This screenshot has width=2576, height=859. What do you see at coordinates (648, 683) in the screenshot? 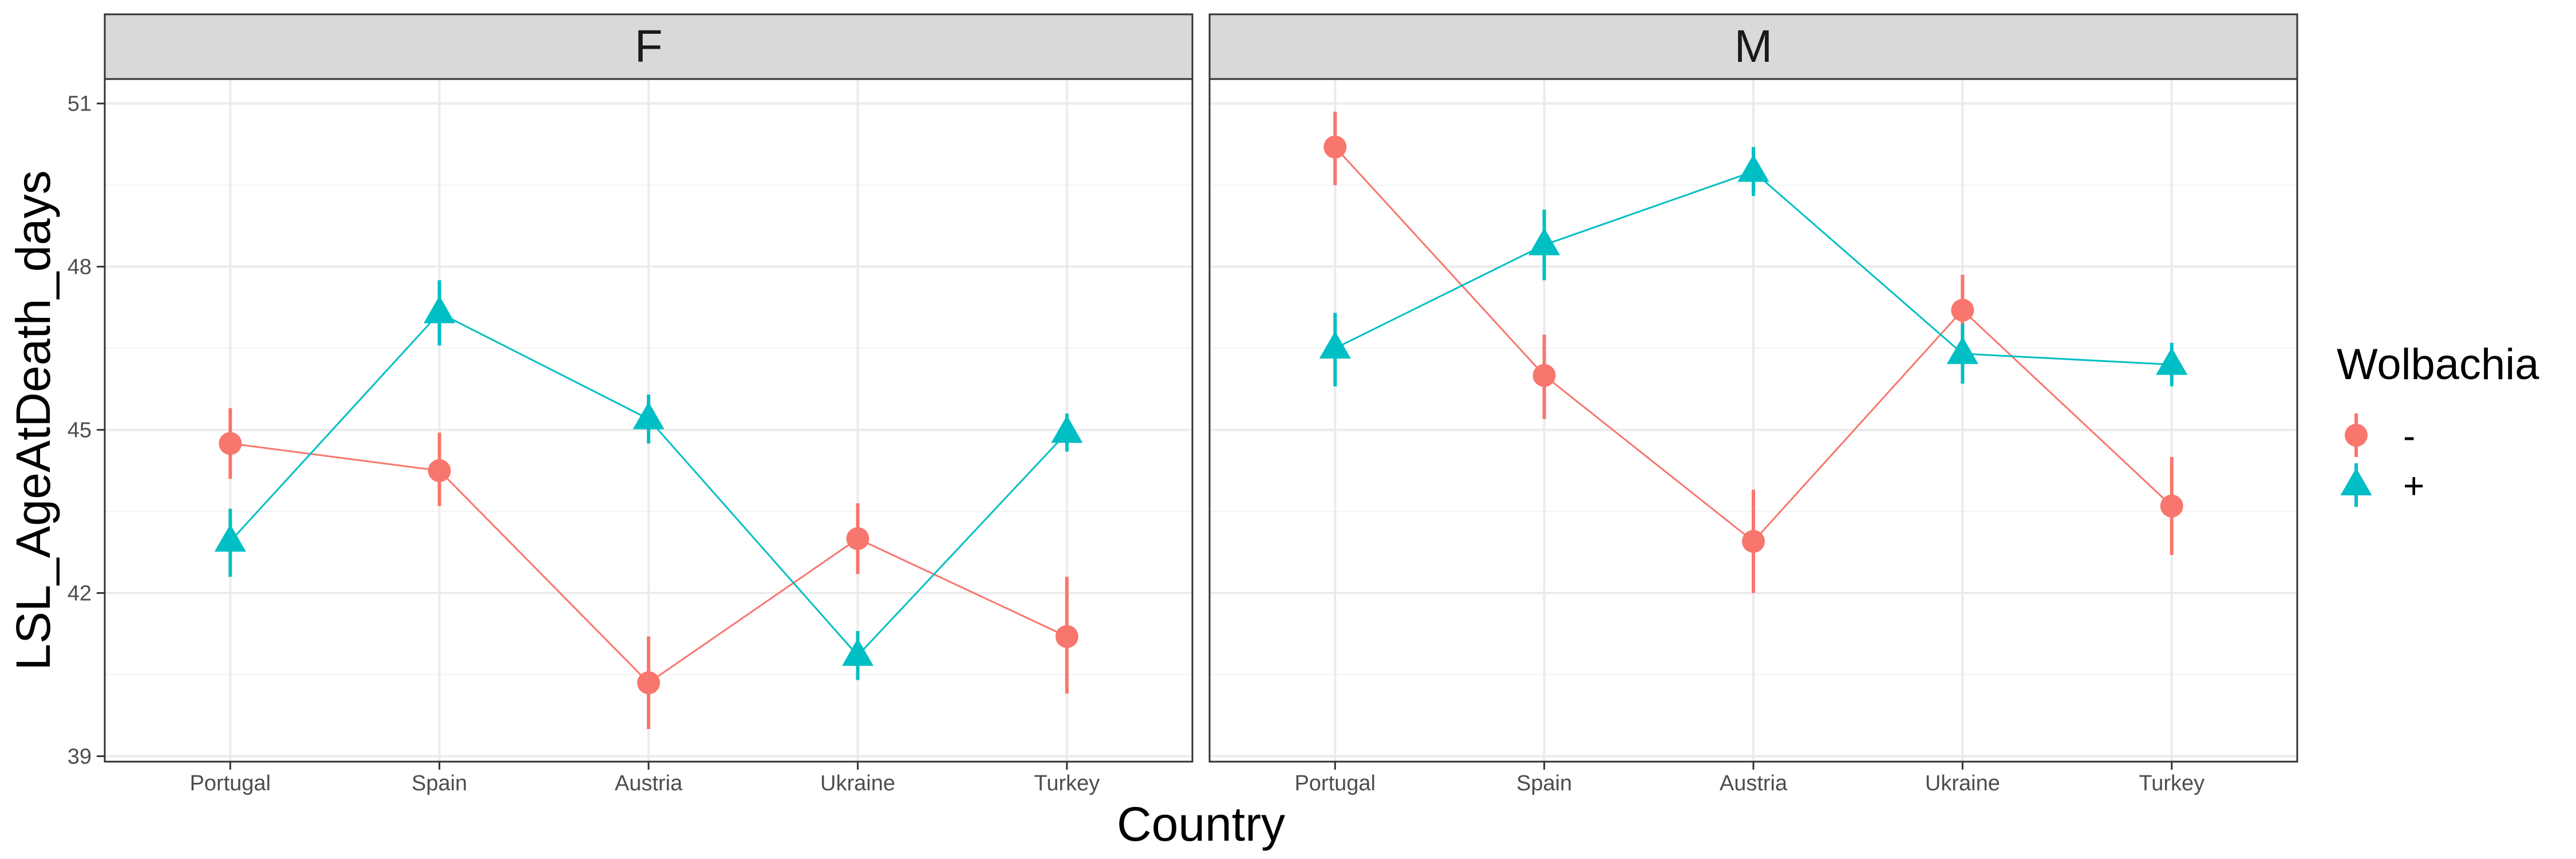
I see `point-f-minus-austria` at bounding box center [648, 683].